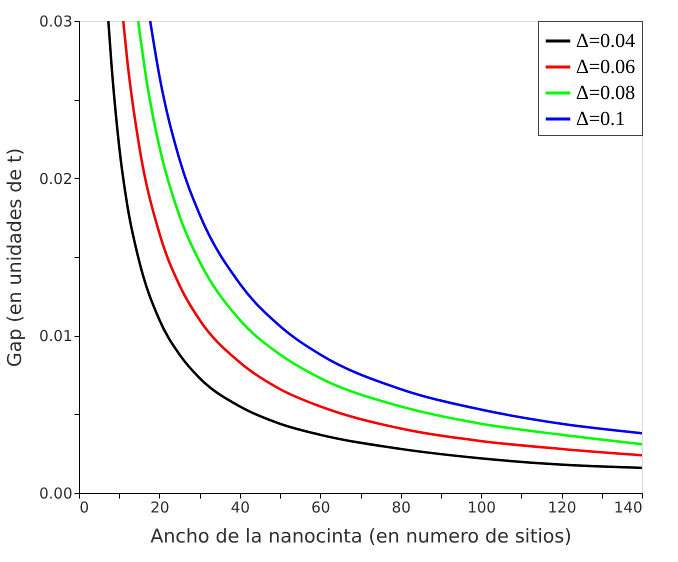  What do you see at coordinates (562, 507) in the screenshot?
I see `x-tick-label: 120` at bounding box center [562, 507].